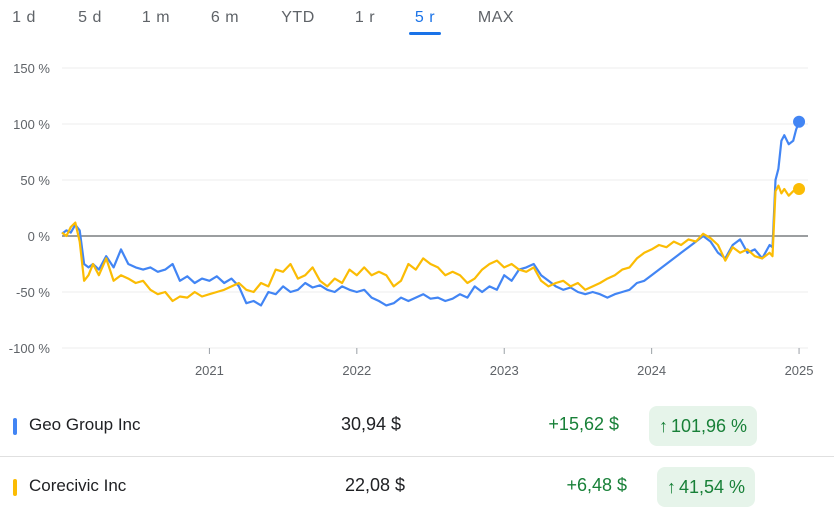 The image size is (834, 517). I want to click on tab-max: MAX, so click(496, 17).